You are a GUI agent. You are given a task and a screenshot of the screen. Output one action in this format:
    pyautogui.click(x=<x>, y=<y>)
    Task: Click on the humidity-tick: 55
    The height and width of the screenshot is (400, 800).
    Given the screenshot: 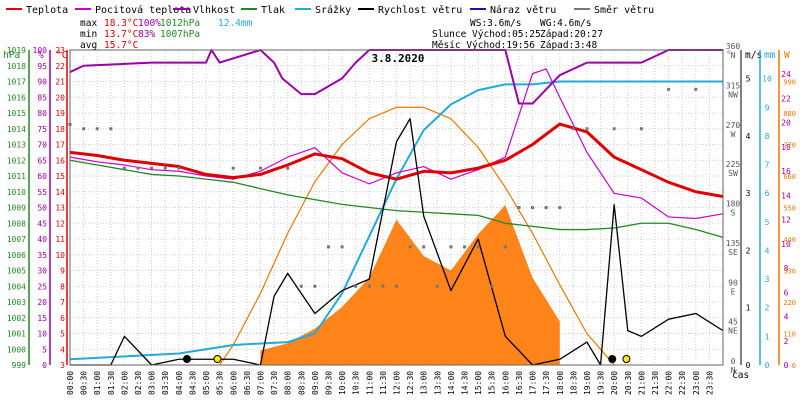 What is the action you would take?
    pyautogui.click(x=42, y=192)
    